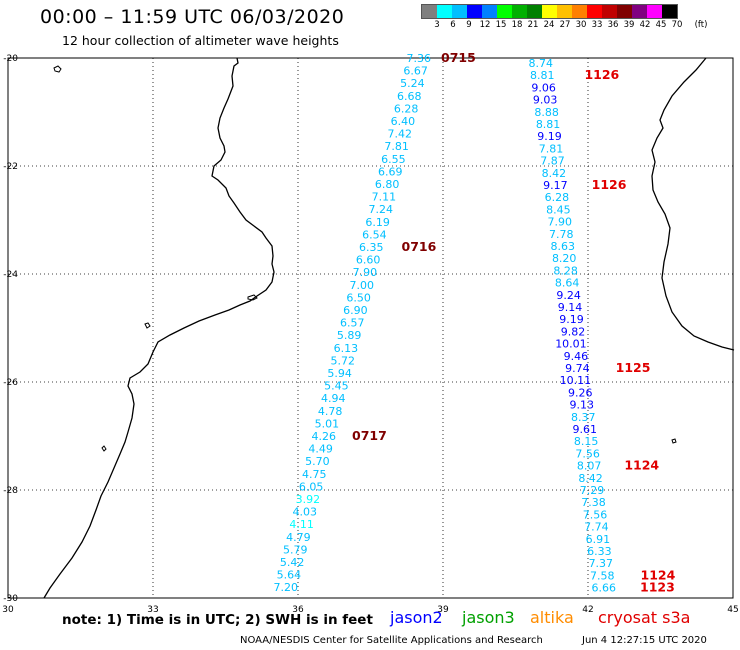 This screenshot has height=650, width=740. I want to click on legend-tick-label: 36, so click(613, 25).